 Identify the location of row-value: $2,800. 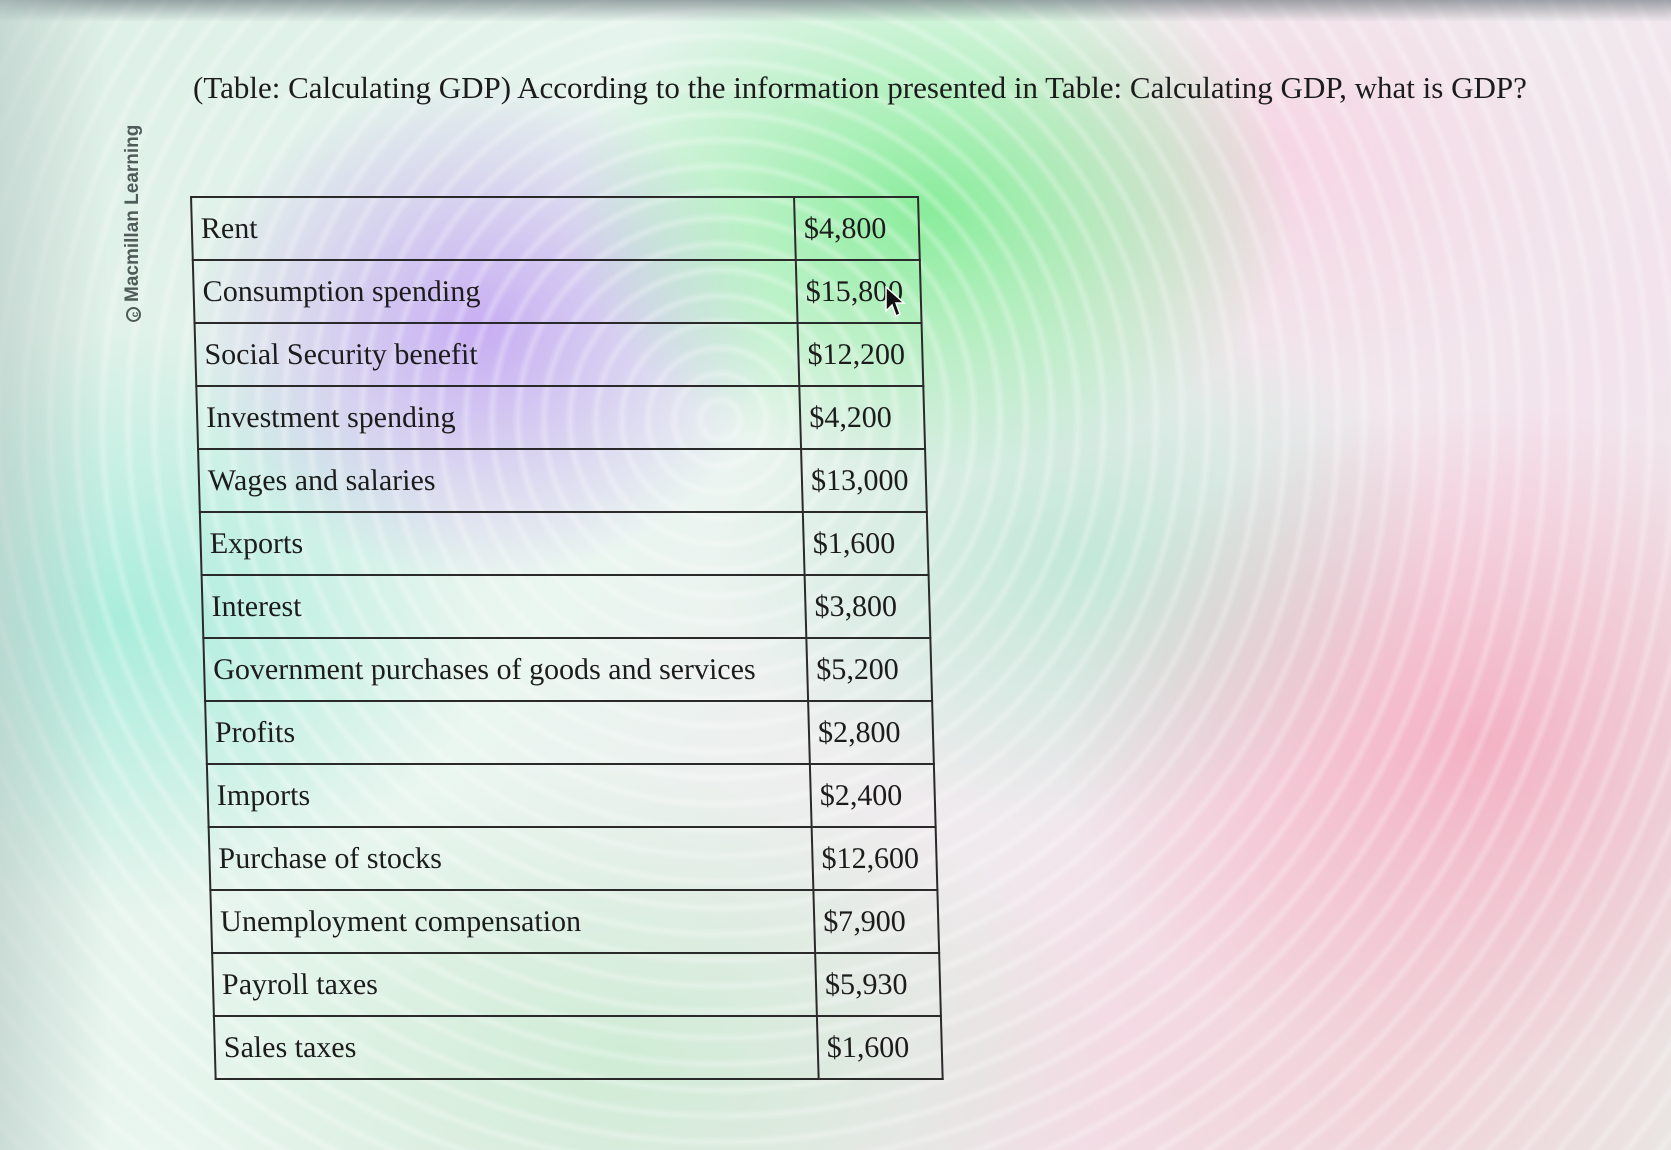
(871, 732).